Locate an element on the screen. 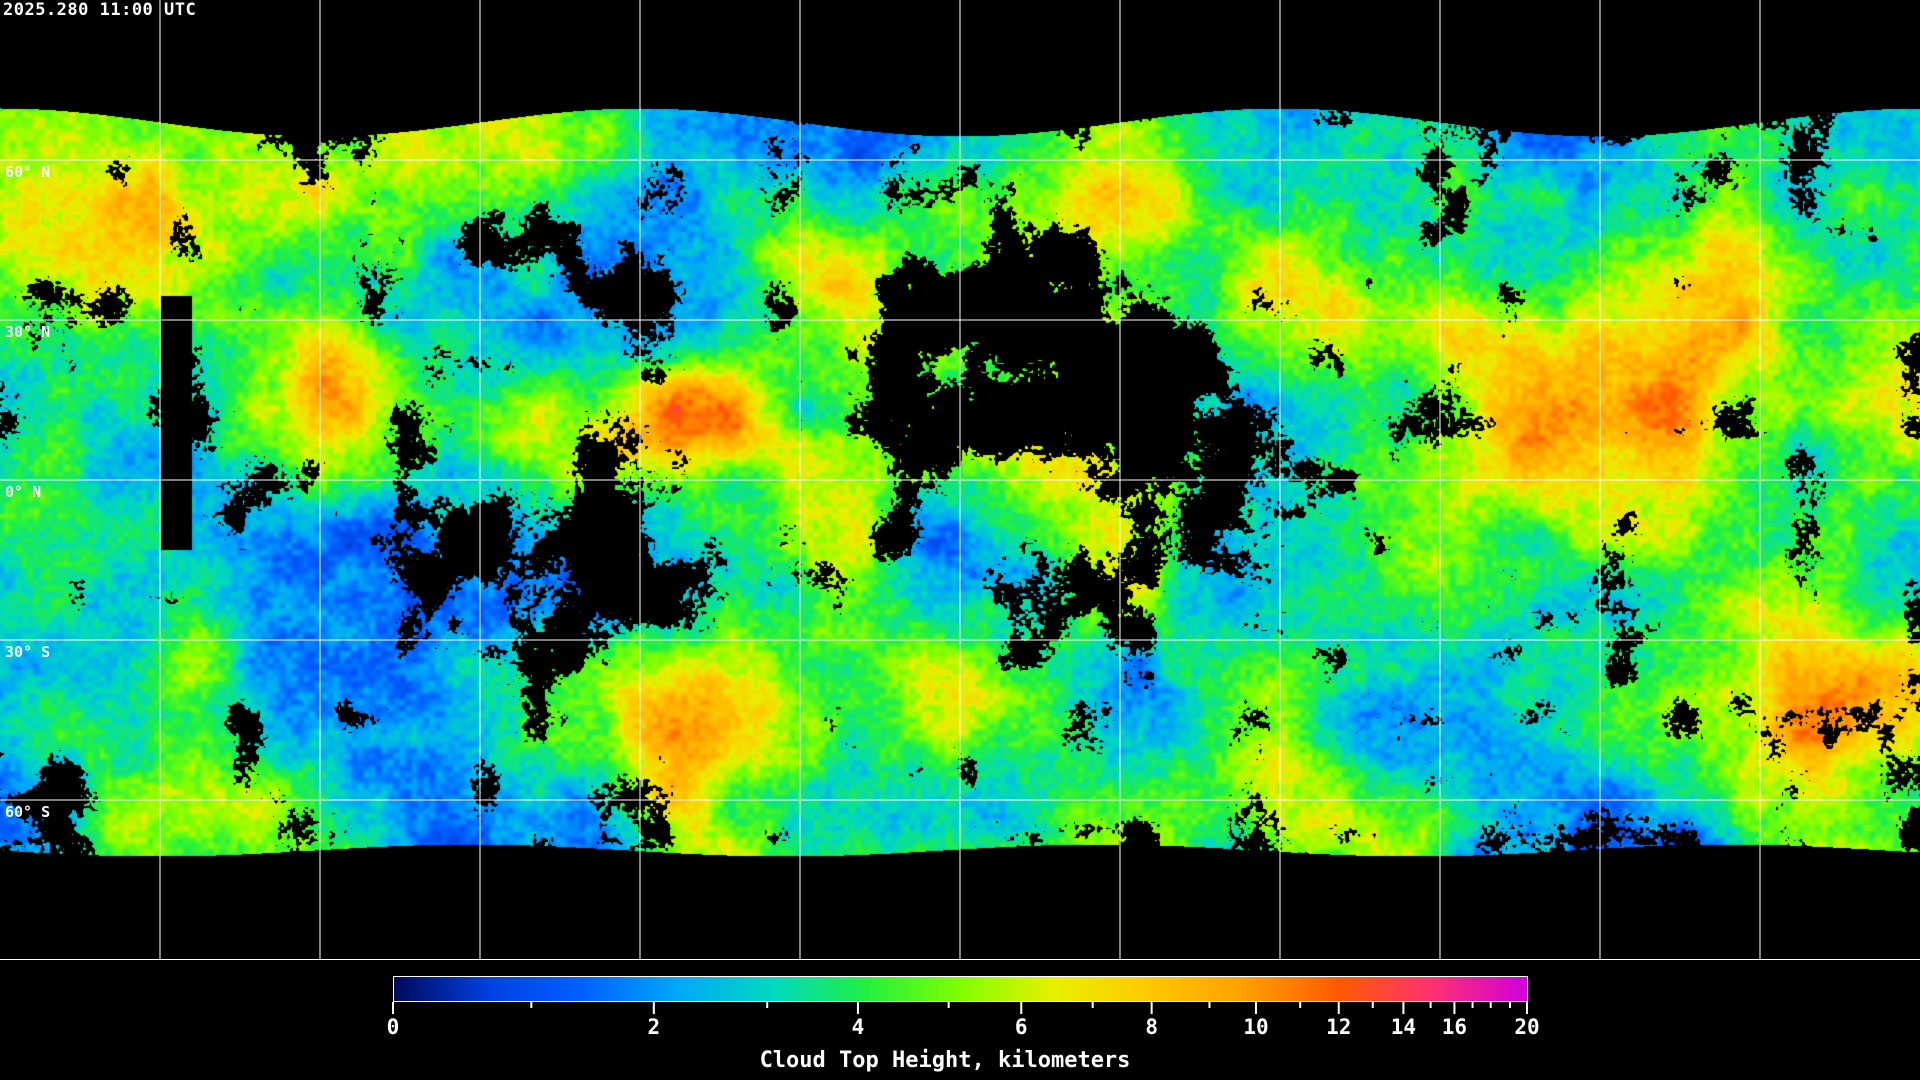 The image size is (1920, 1080). tick-label: 6 is located at coordinates (1021, 1027).